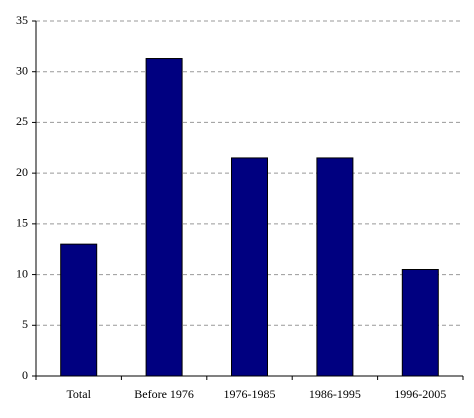 Image resolution: width=474 pixels, height=418 pixels. I want to click on y-tick-label: 0, so click(25, 375).